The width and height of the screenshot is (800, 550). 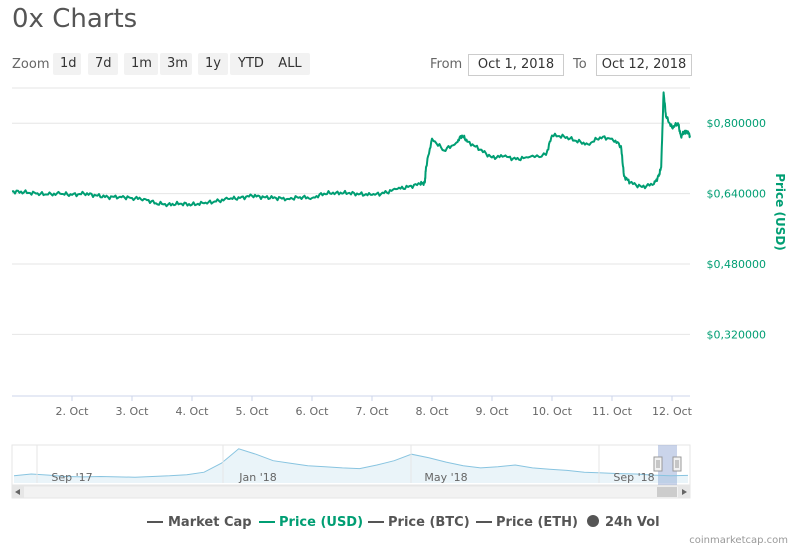 I want to click on x-tick-label: 9. Oct, so click(x=492, y=411).